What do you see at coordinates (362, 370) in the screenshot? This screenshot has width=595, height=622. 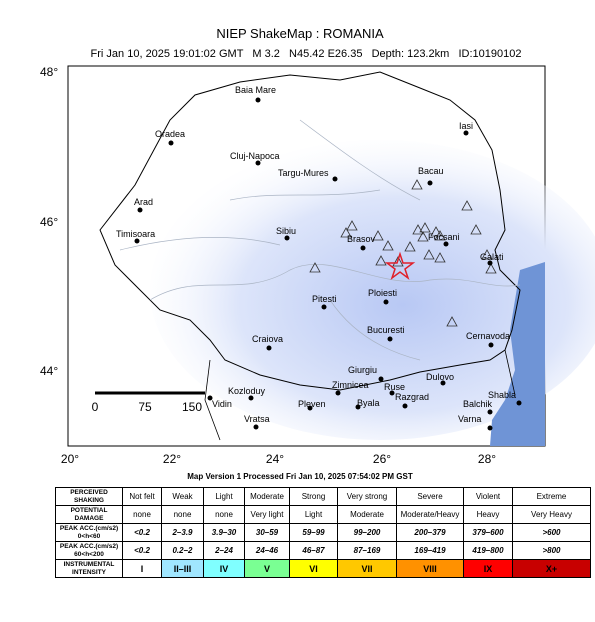 I see `city-label: Giurgiu` at bounding box center [362, 370].